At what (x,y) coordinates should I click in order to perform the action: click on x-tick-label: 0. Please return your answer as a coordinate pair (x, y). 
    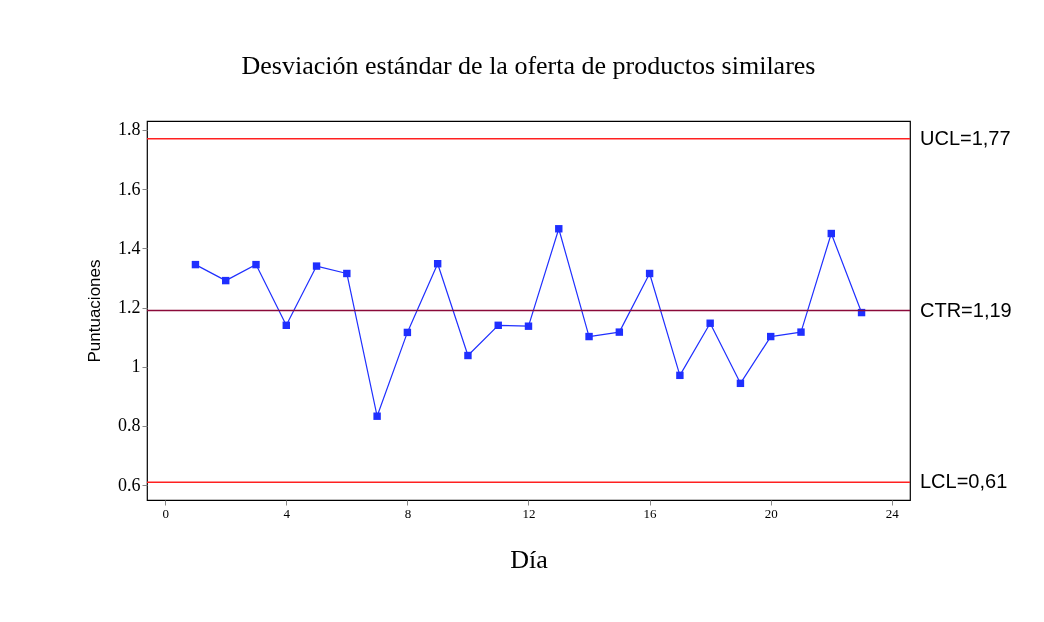
    Looking at the image, I should click on (165, 513).